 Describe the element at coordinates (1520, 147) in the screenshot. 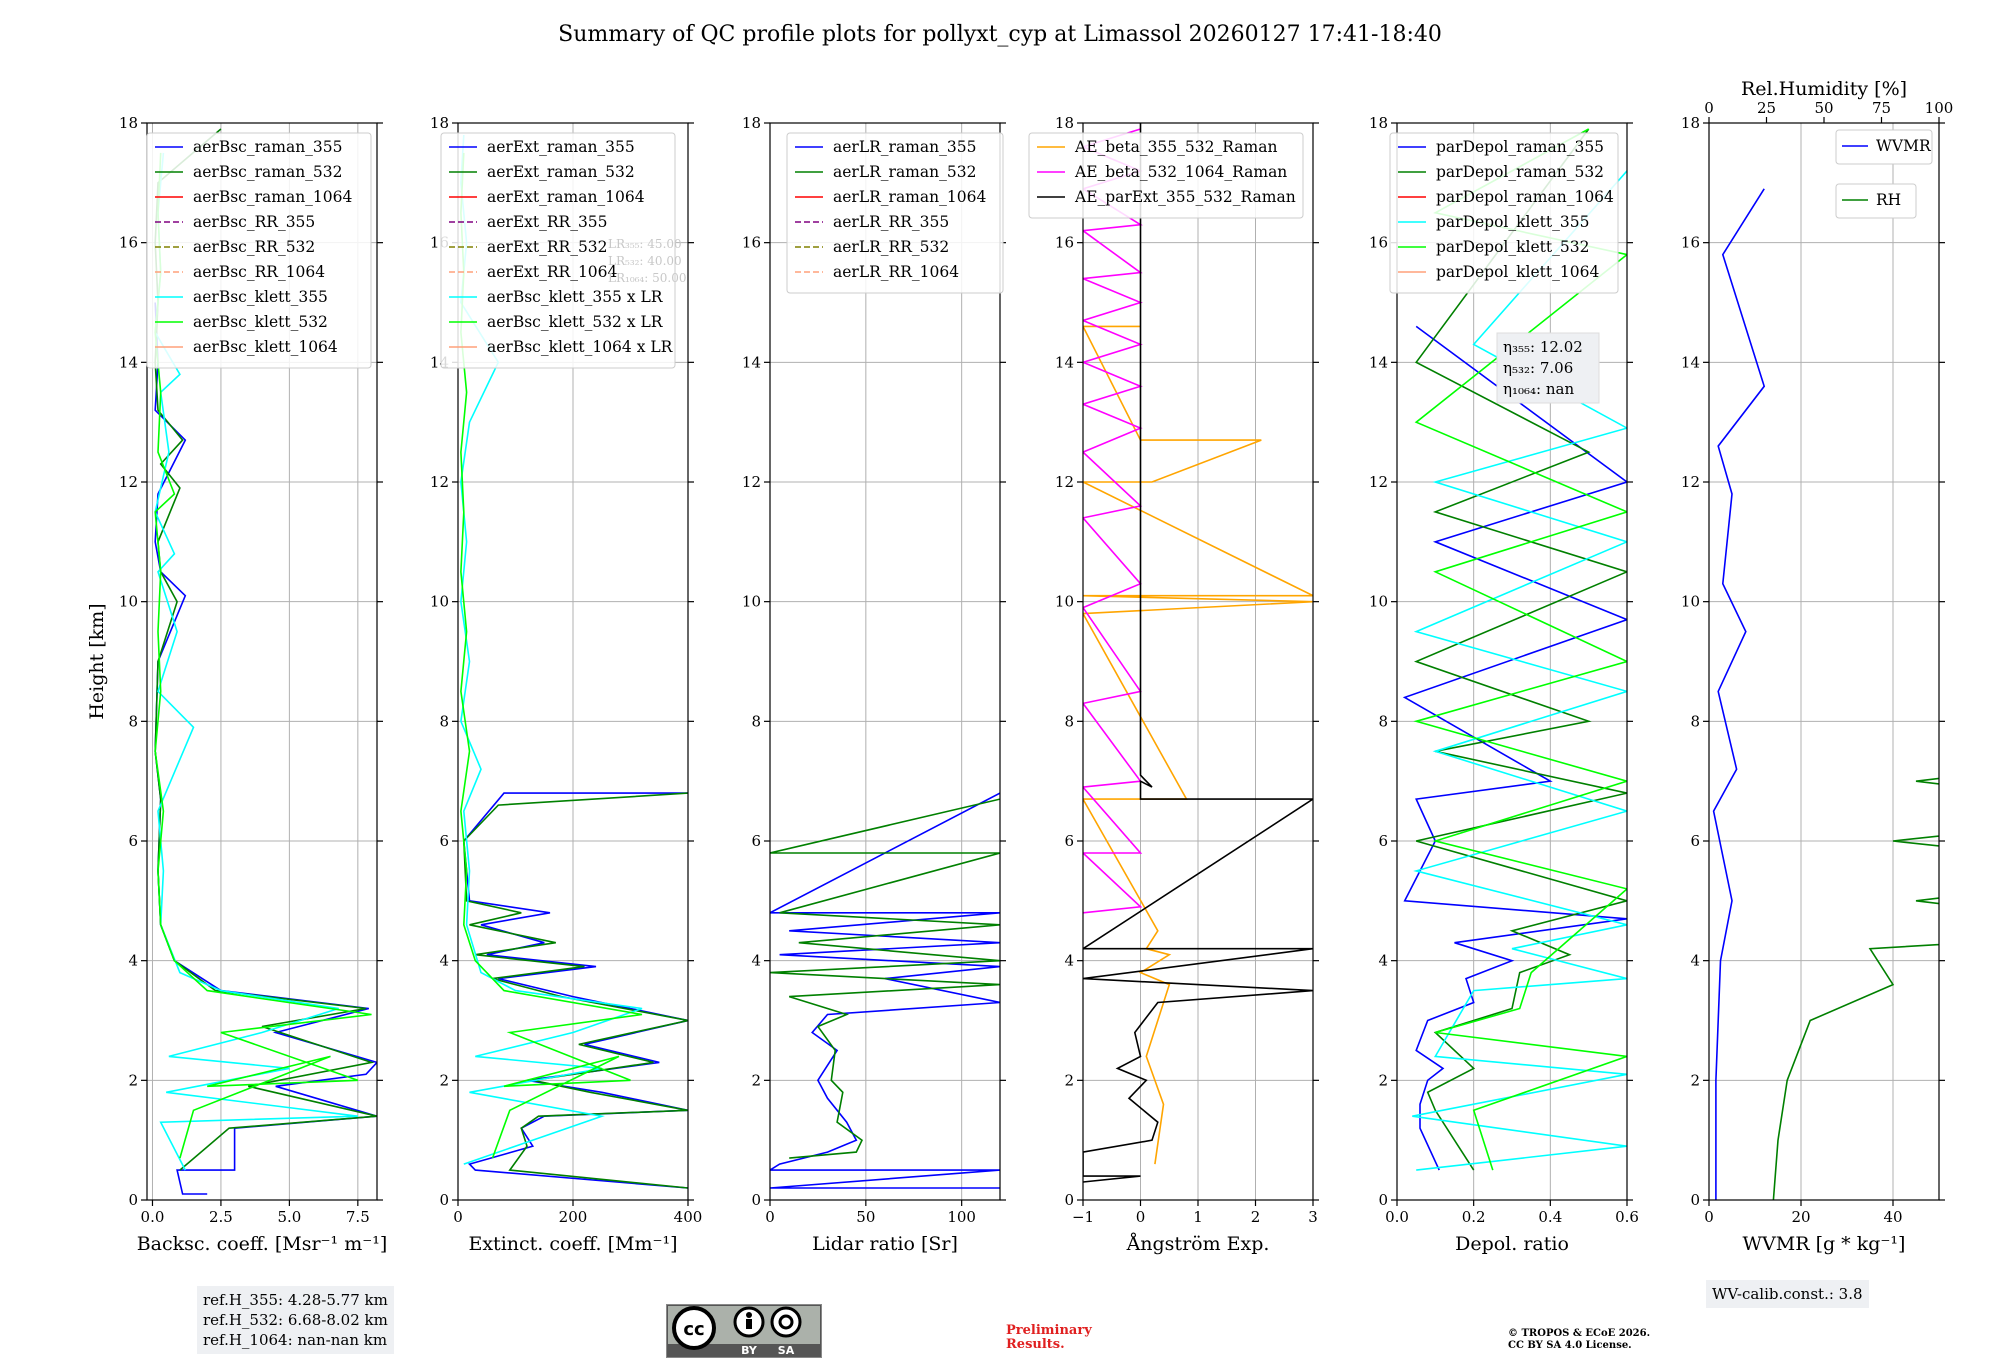

I see `legend-entry: parDepol_raman_355` at that location.